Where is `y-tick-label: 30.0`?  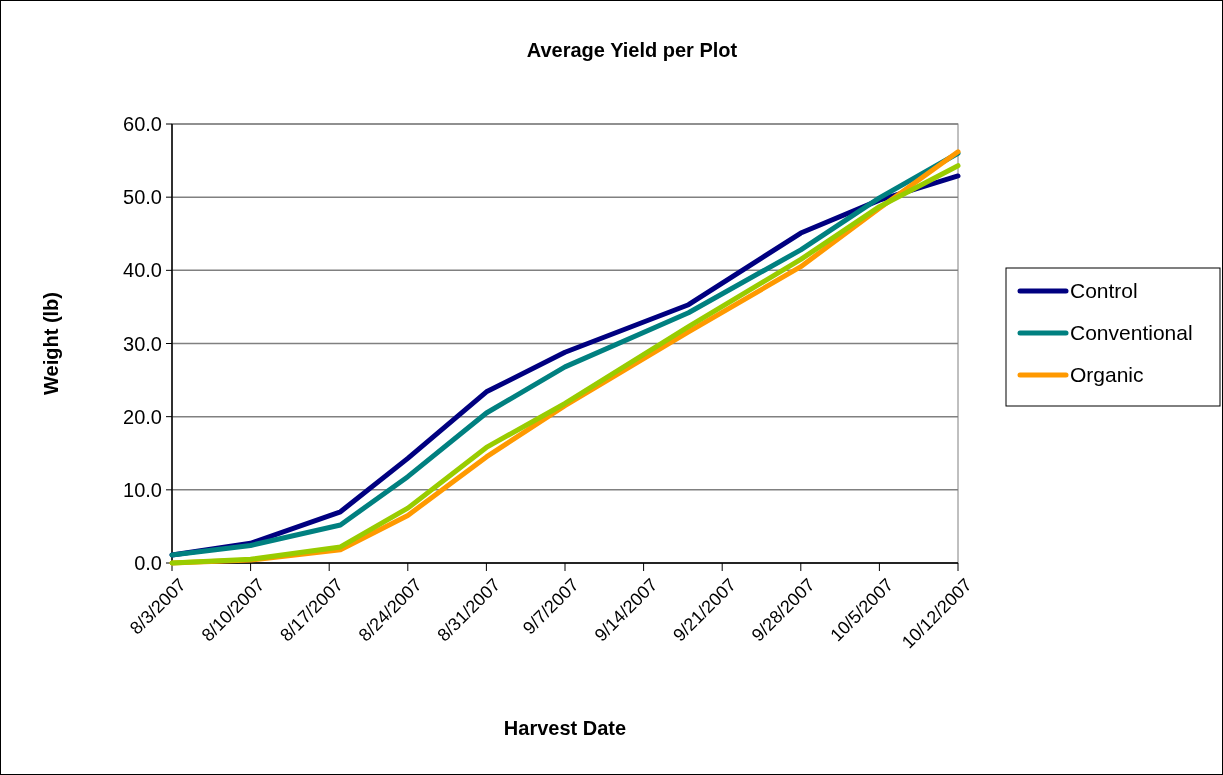 y-tick-label: 30.0 is located at coordinates (142, 343).